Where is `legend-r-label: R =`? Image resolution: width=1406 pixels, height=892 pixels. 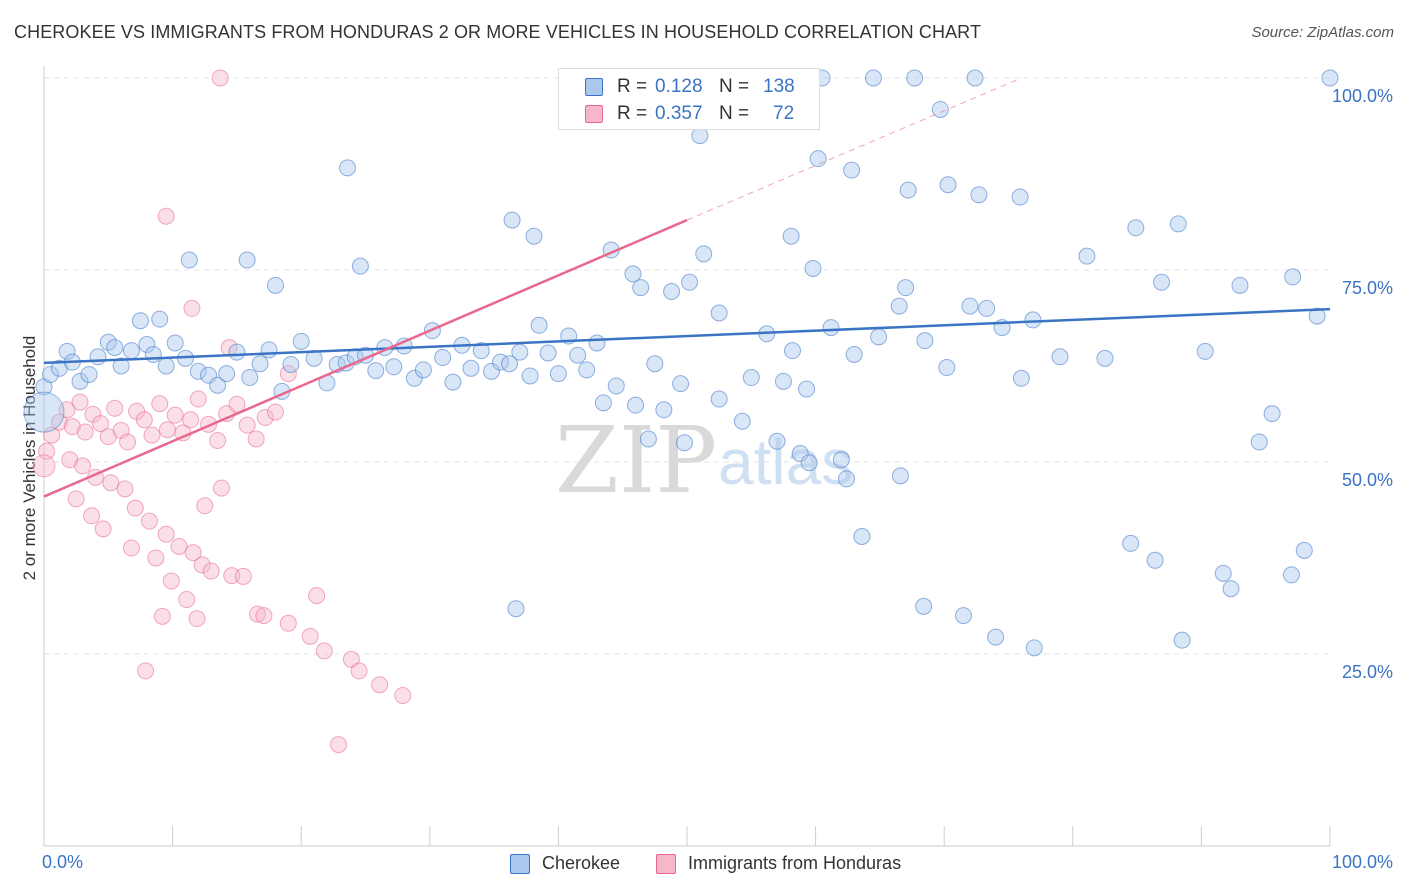 legend-r-label: R = is located at coordinates (632, 113).